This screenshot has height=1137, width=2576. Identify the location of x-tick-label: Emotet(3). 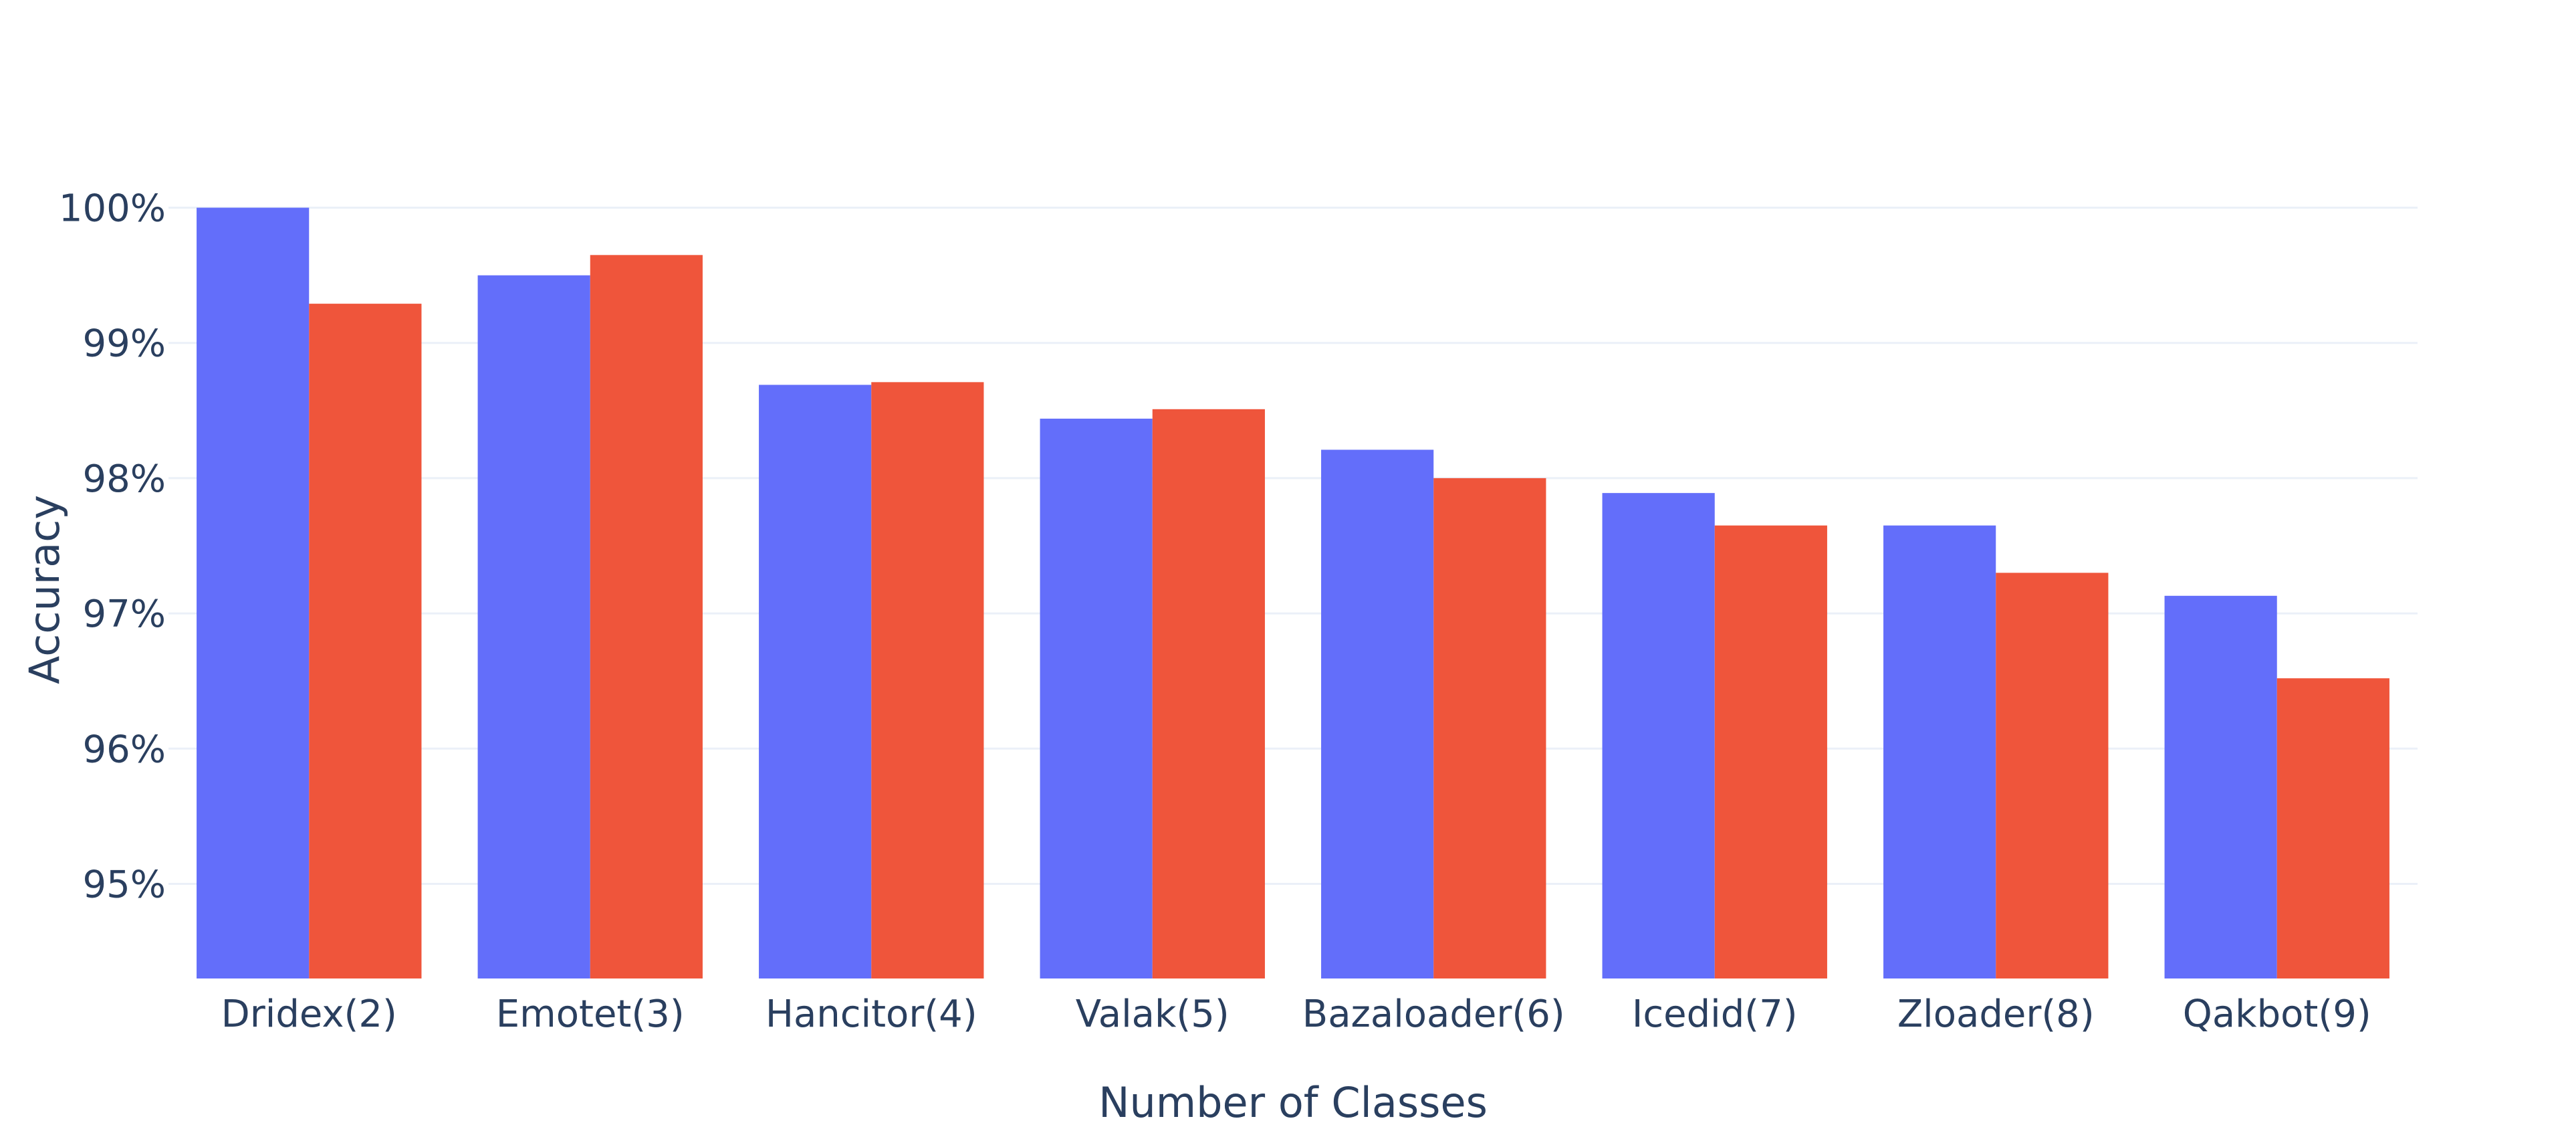
(590, 1014).